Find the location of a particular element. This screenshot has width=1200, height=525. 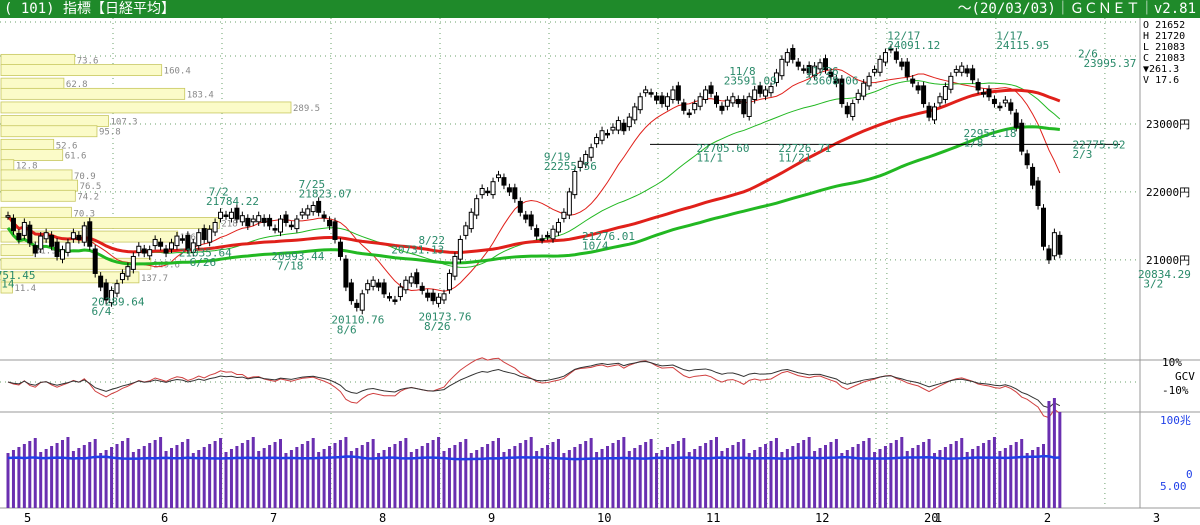

month-label: 3 is located at coordinates (1156, 518).